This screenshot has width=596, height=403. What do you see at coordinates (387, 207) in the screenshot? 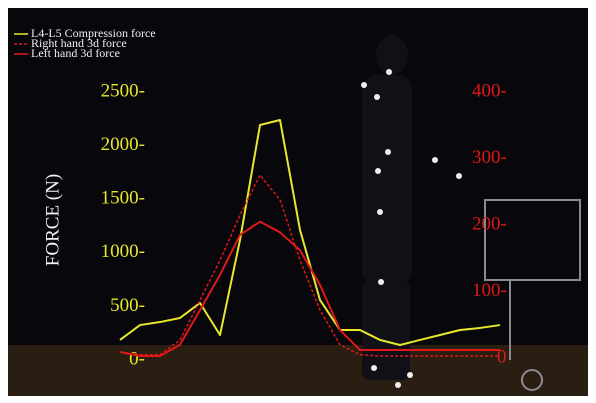
I see `person-silhouette` at bounding box center [387, 207].